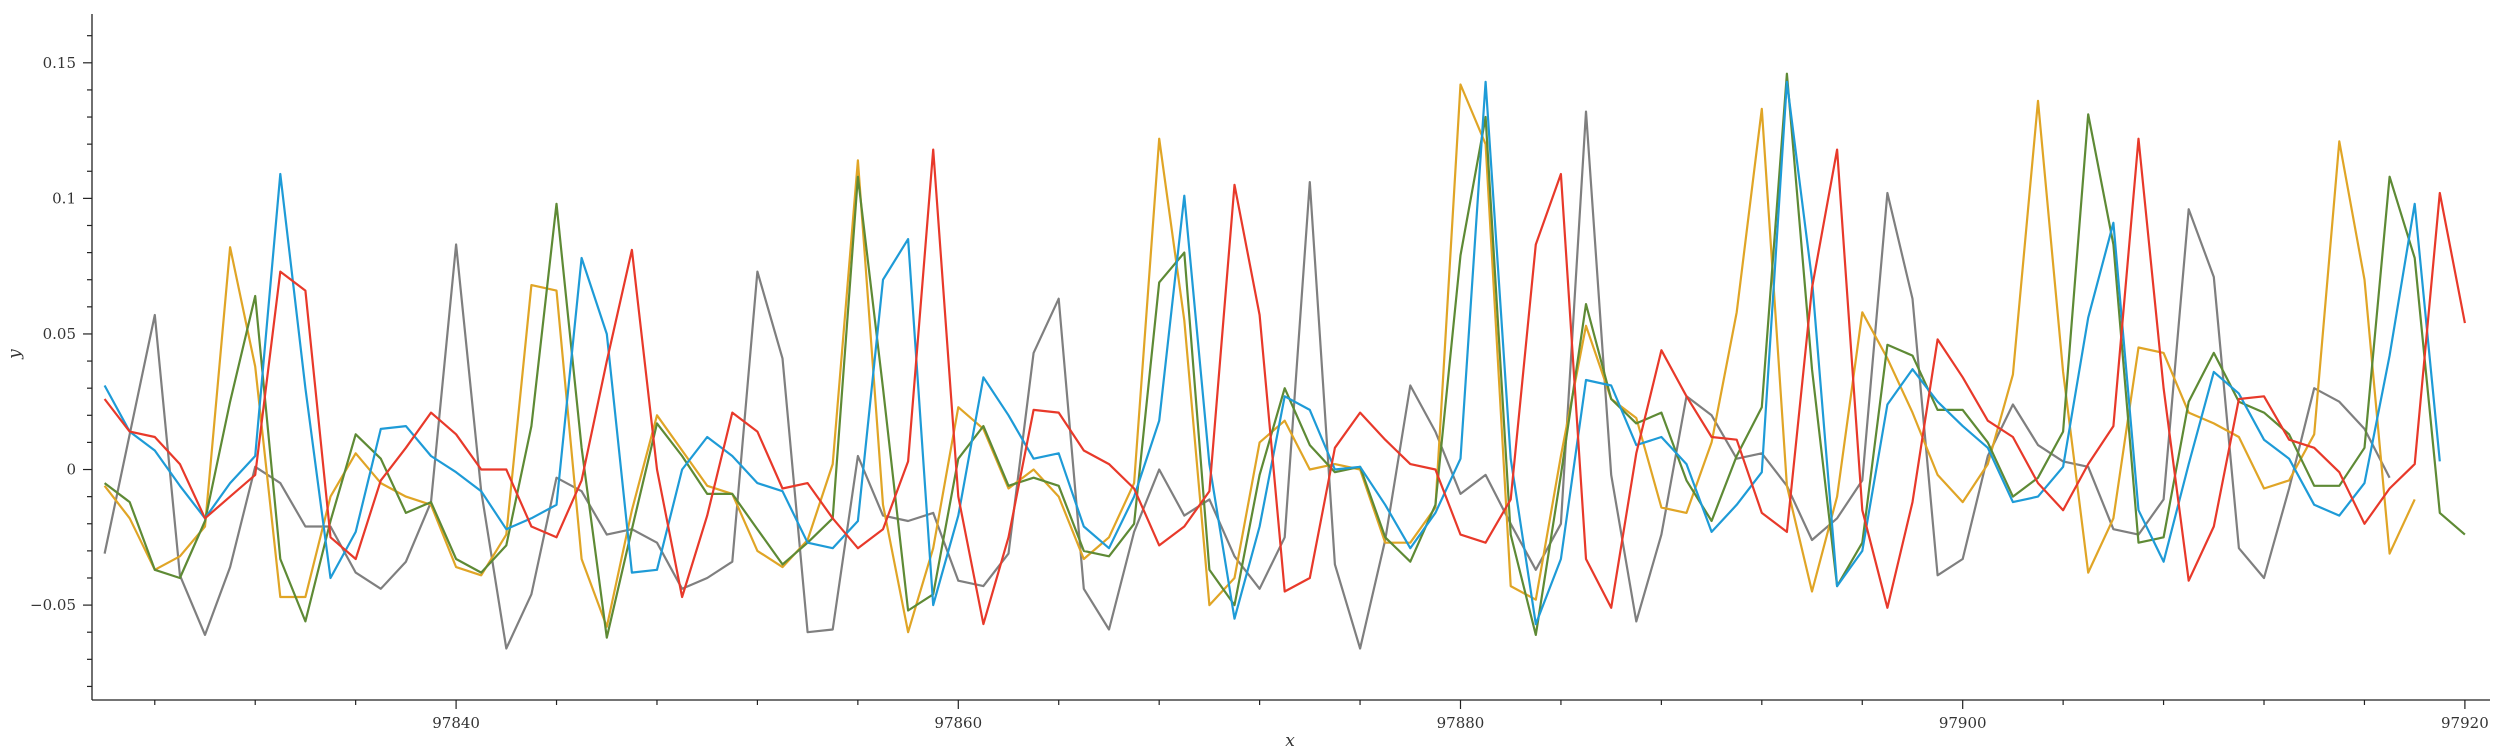 This screenshot has height=750, width=2500. Describe the element at coordinates (1461, 723) in the screenshot. I see `x-tick-label: 97880` at that location.